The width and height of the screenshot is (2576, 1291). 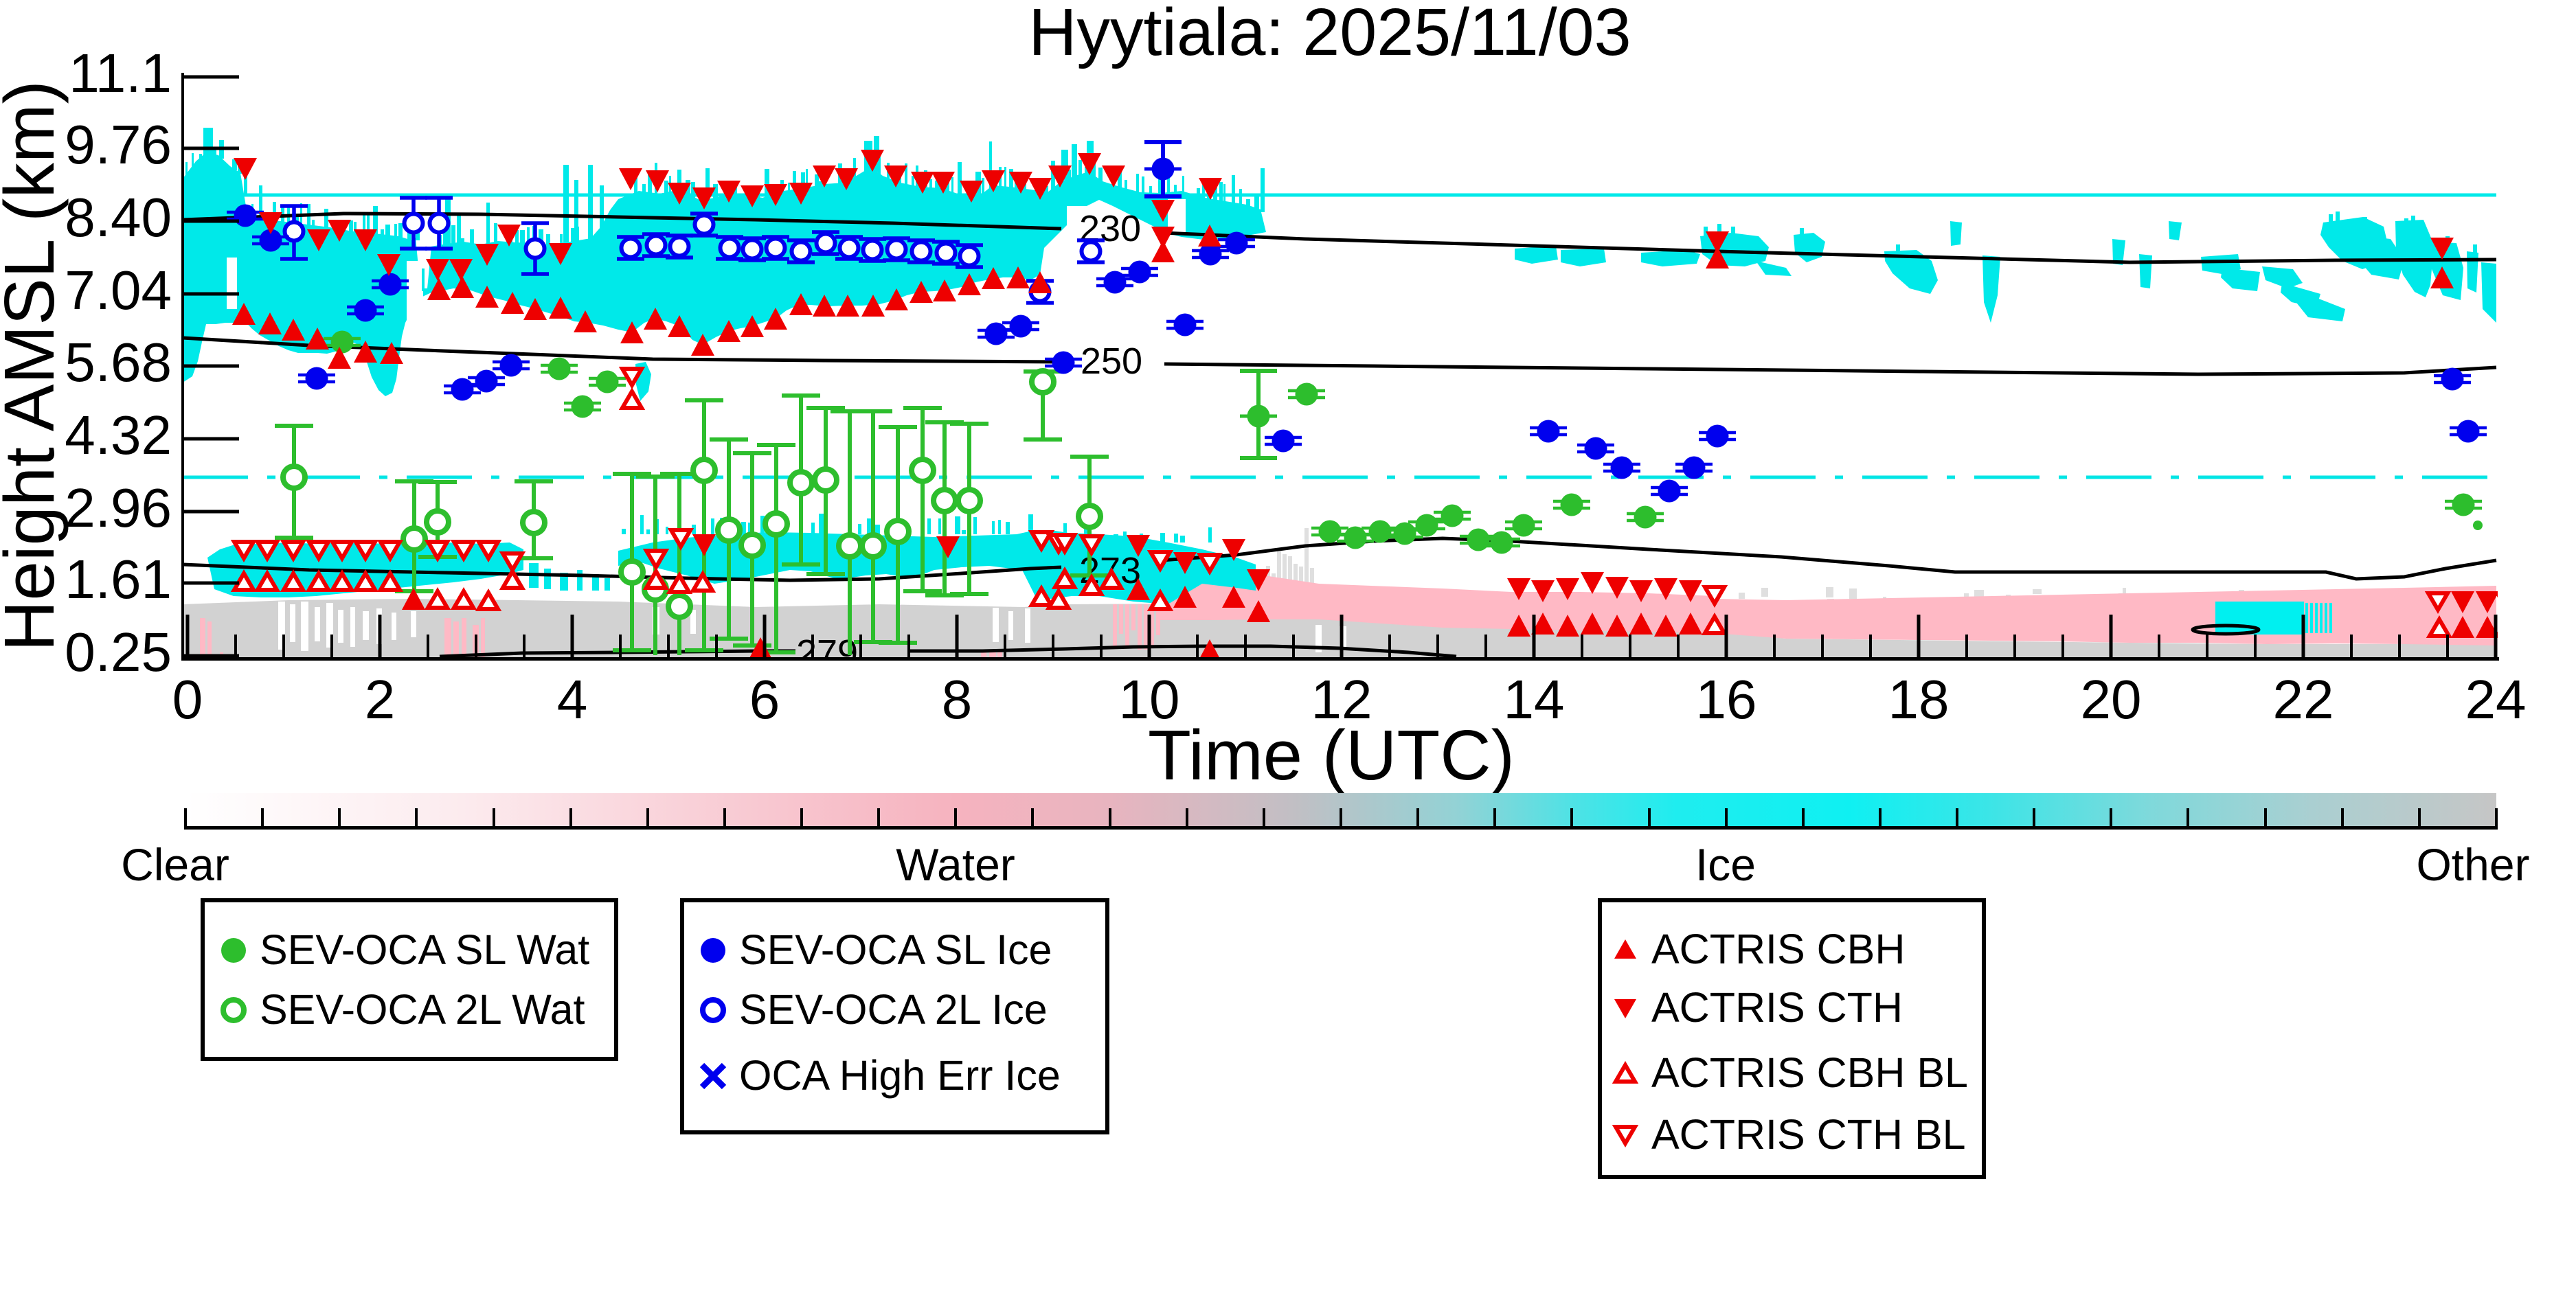 What do you see at coordinates (572, 700) in the screenshot?
I see `svg-text: 4` at bounding box center [572, 700].